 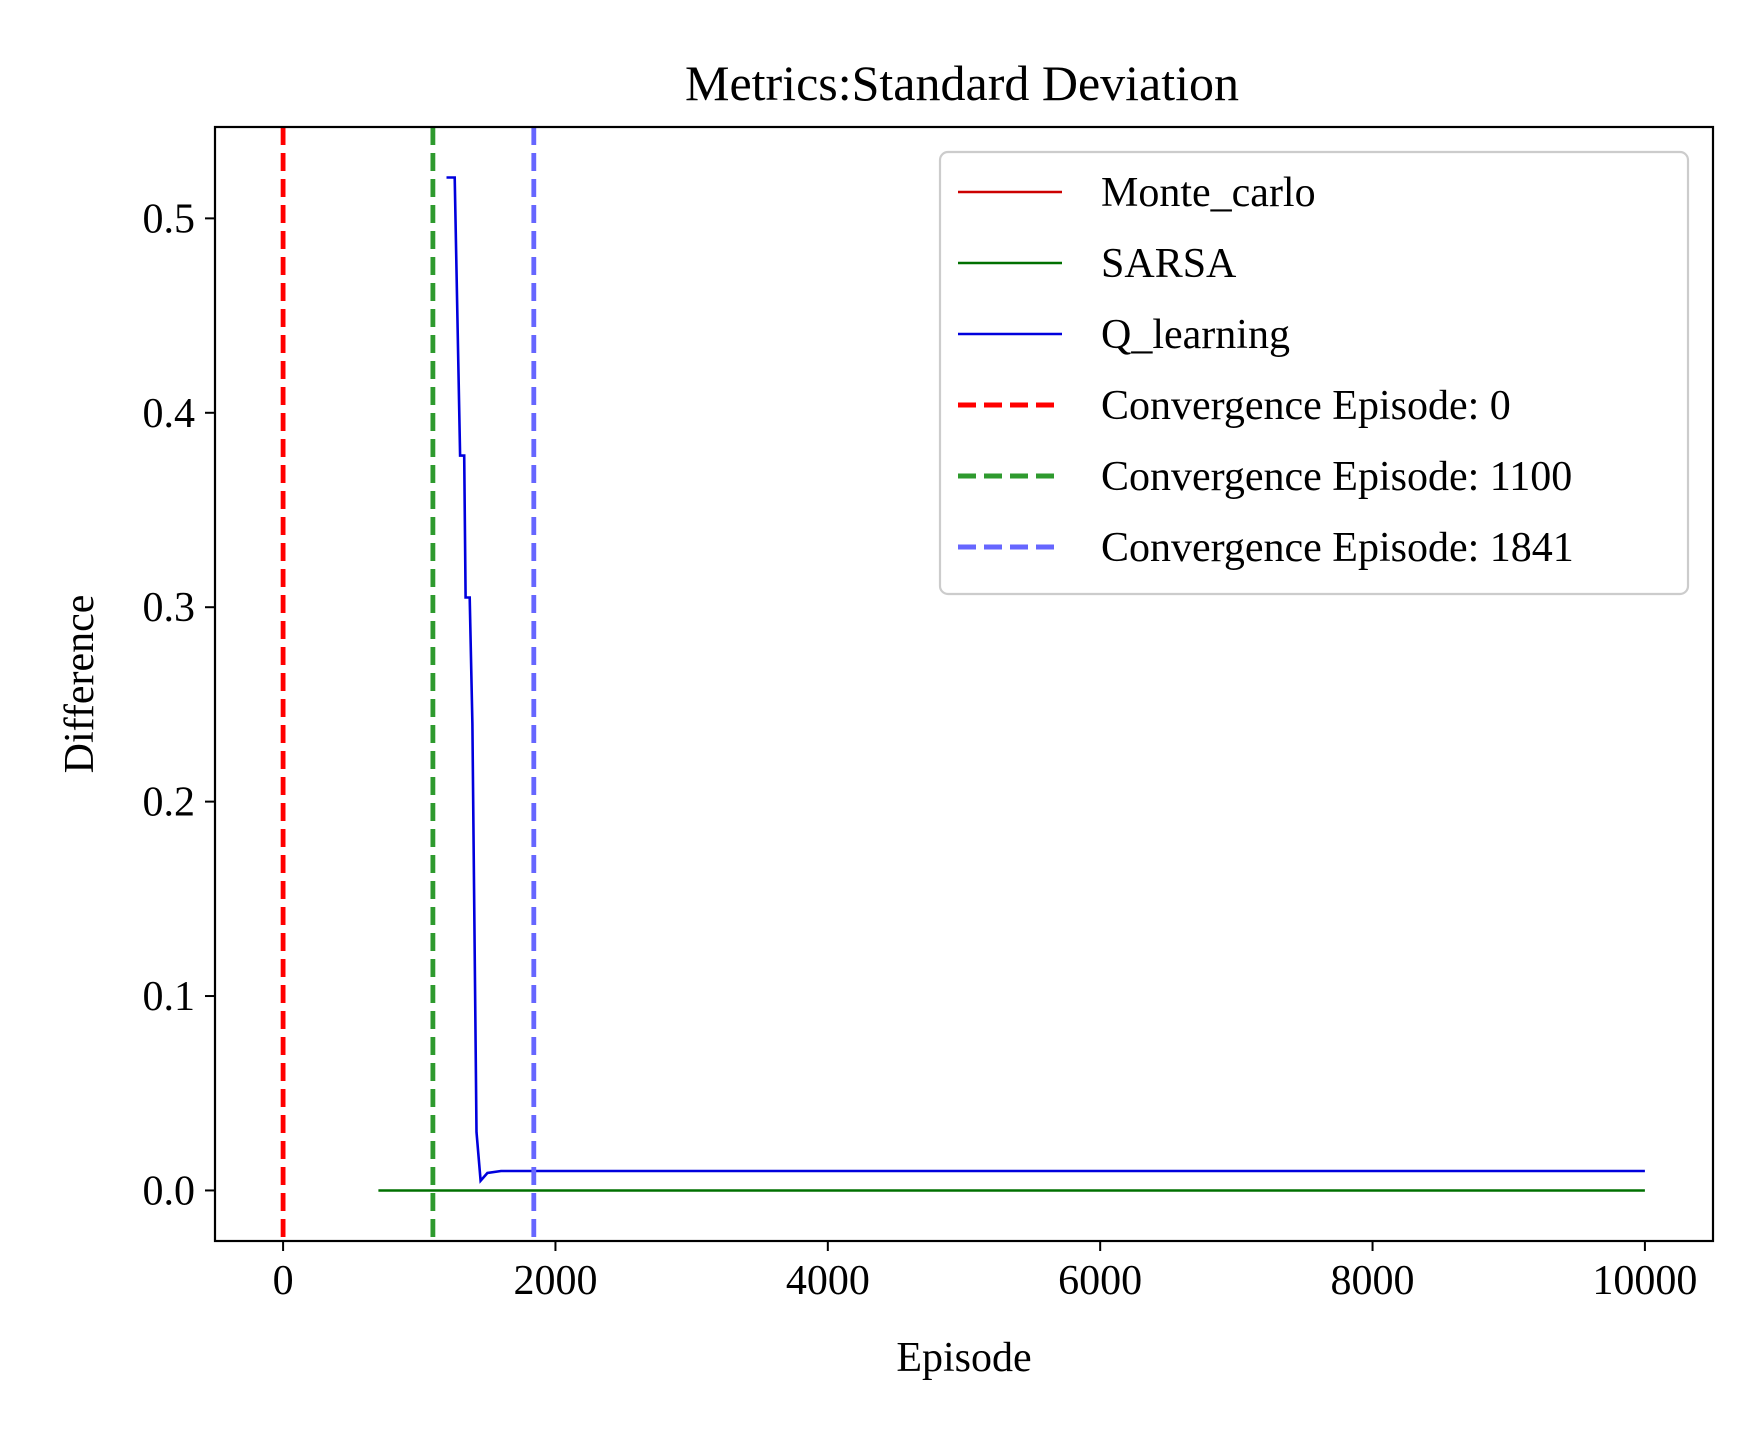 What do you see at coordinates (169, 997) in the screenshot?
I see `y-tick-label: 0.1` at bounding box center [169, 997].